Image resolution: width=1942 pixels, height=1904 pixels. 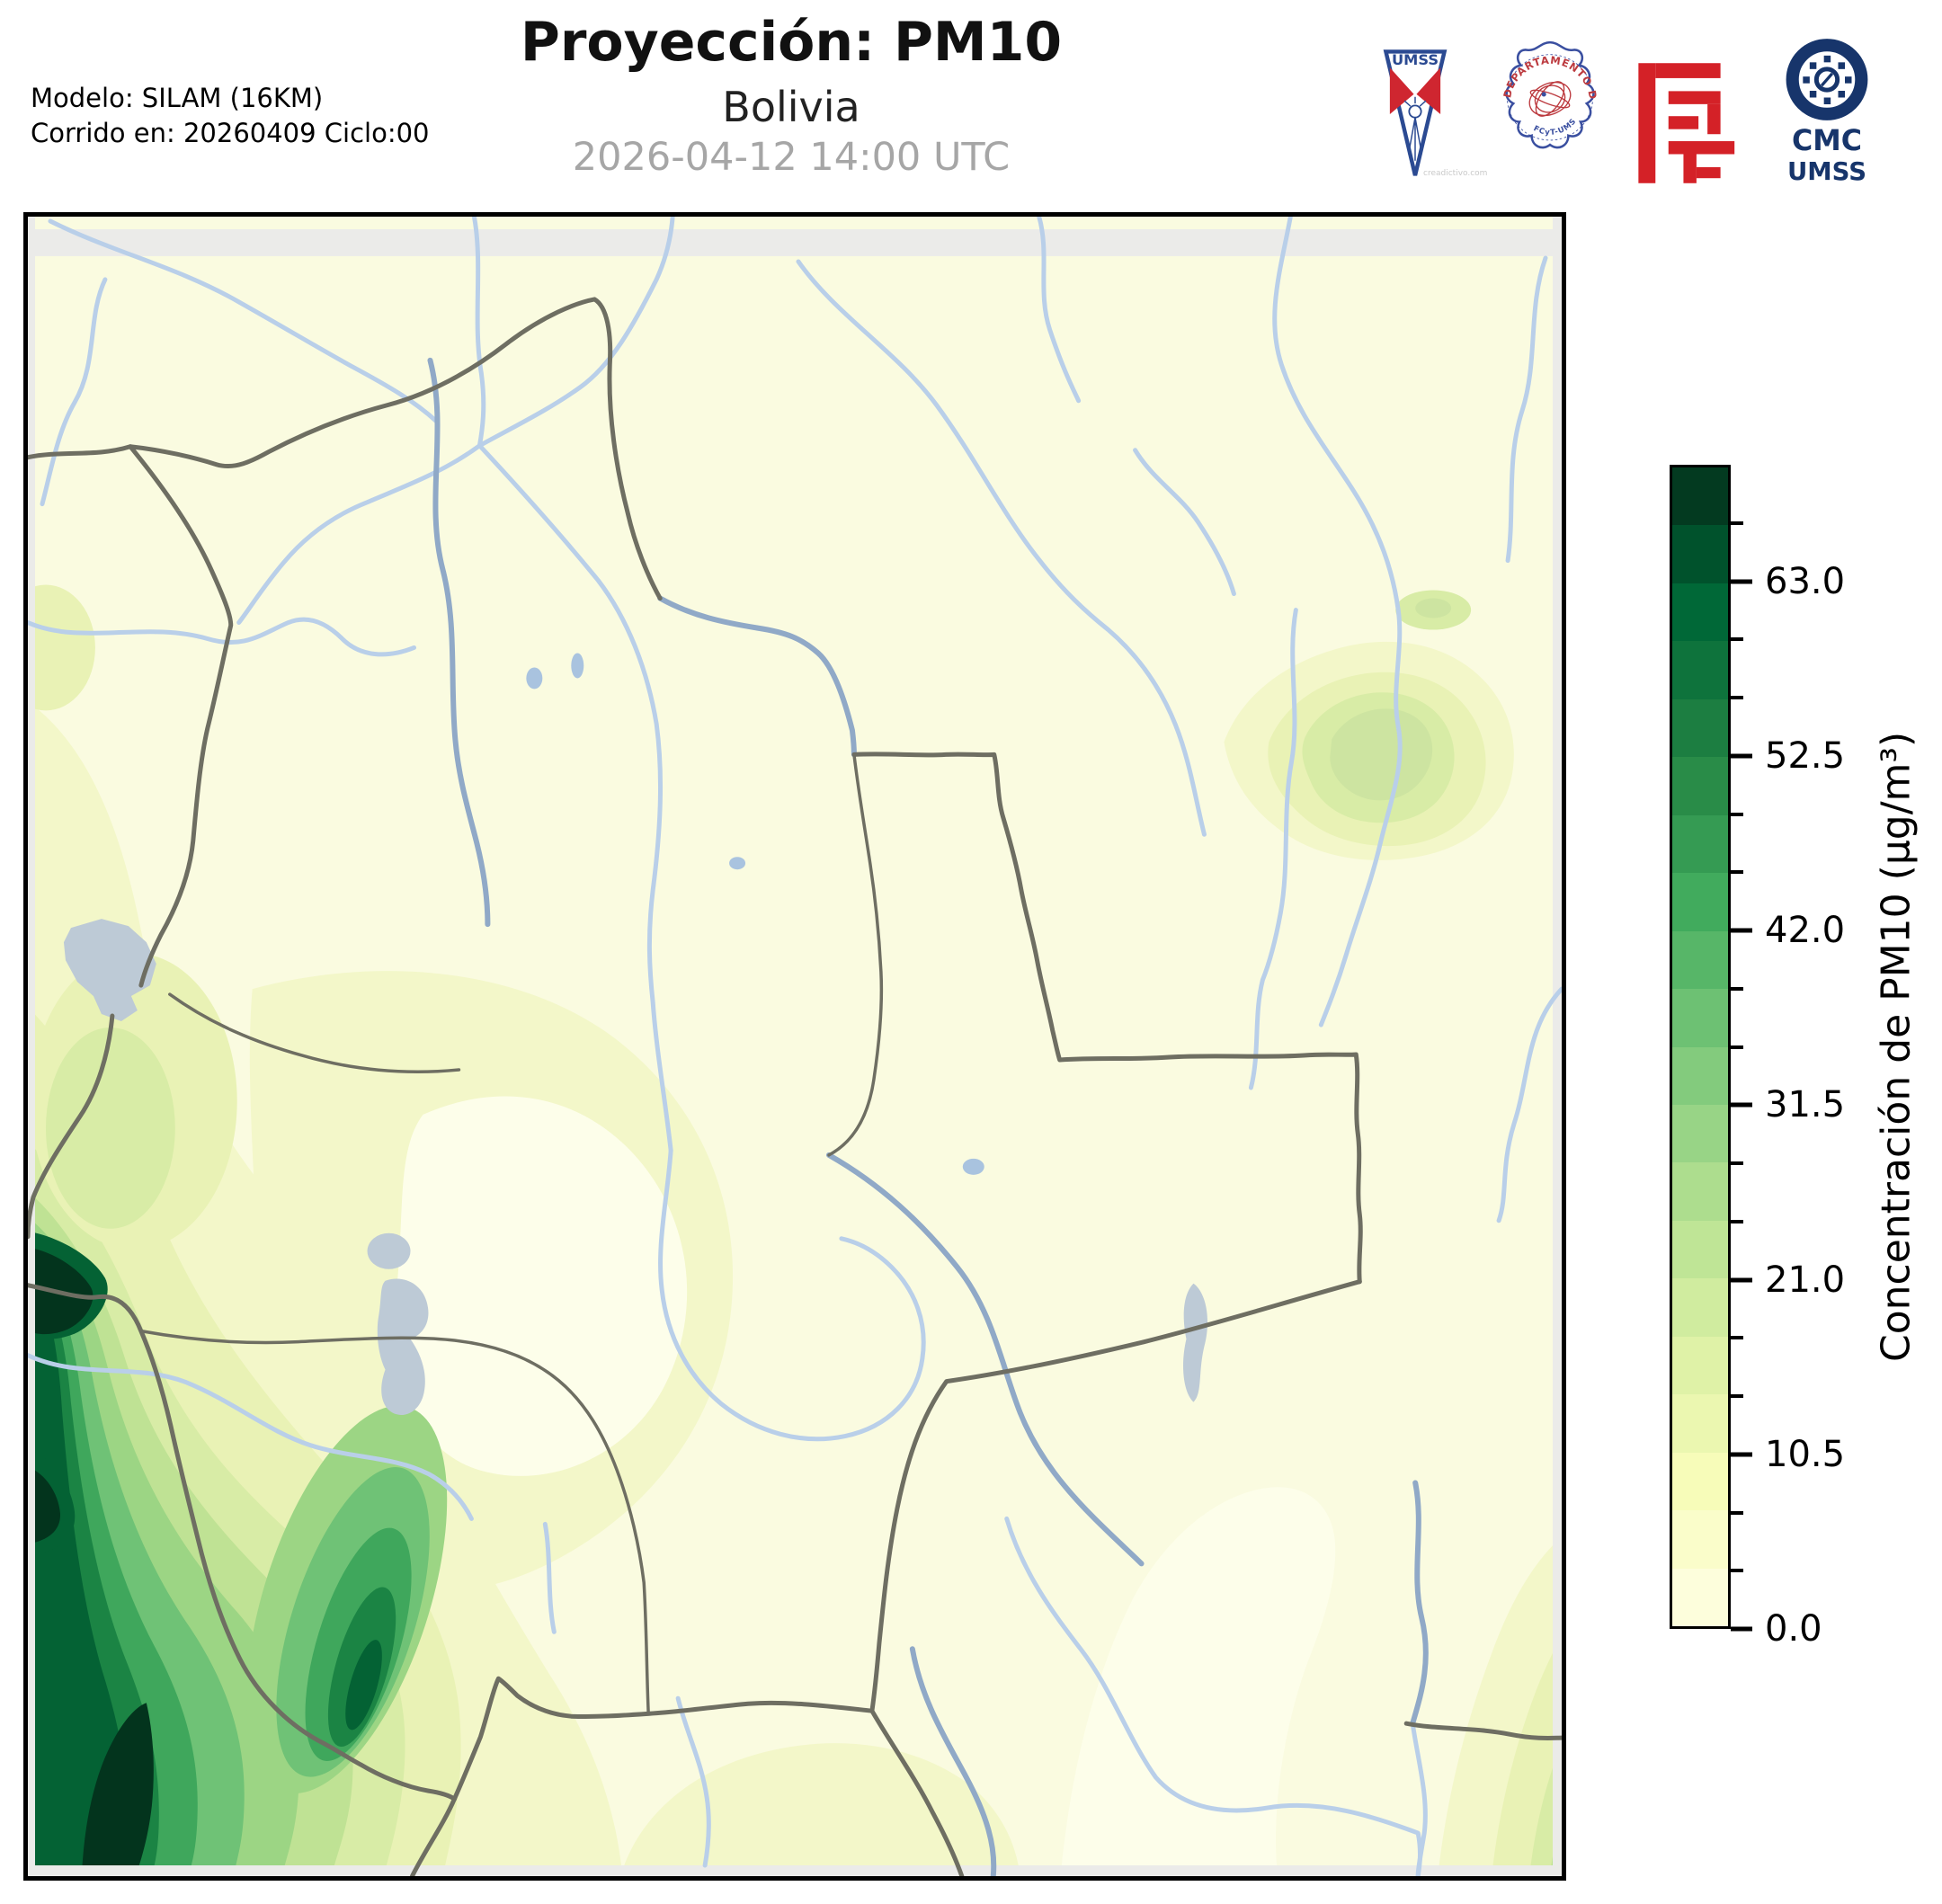 I want to click on colorbar, so click(x=1700, y=1047).